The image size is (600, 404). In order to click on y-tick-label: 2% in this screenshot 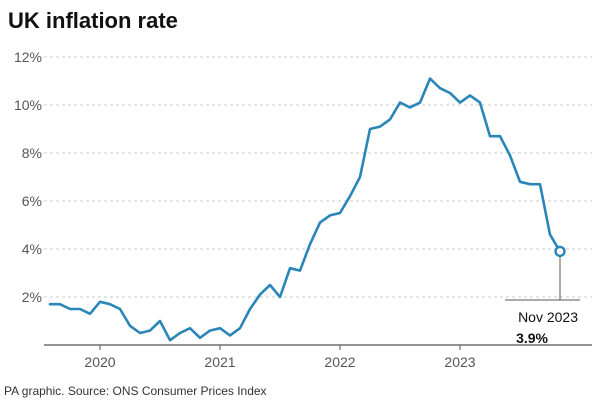, I will do `click(32, 297)`.